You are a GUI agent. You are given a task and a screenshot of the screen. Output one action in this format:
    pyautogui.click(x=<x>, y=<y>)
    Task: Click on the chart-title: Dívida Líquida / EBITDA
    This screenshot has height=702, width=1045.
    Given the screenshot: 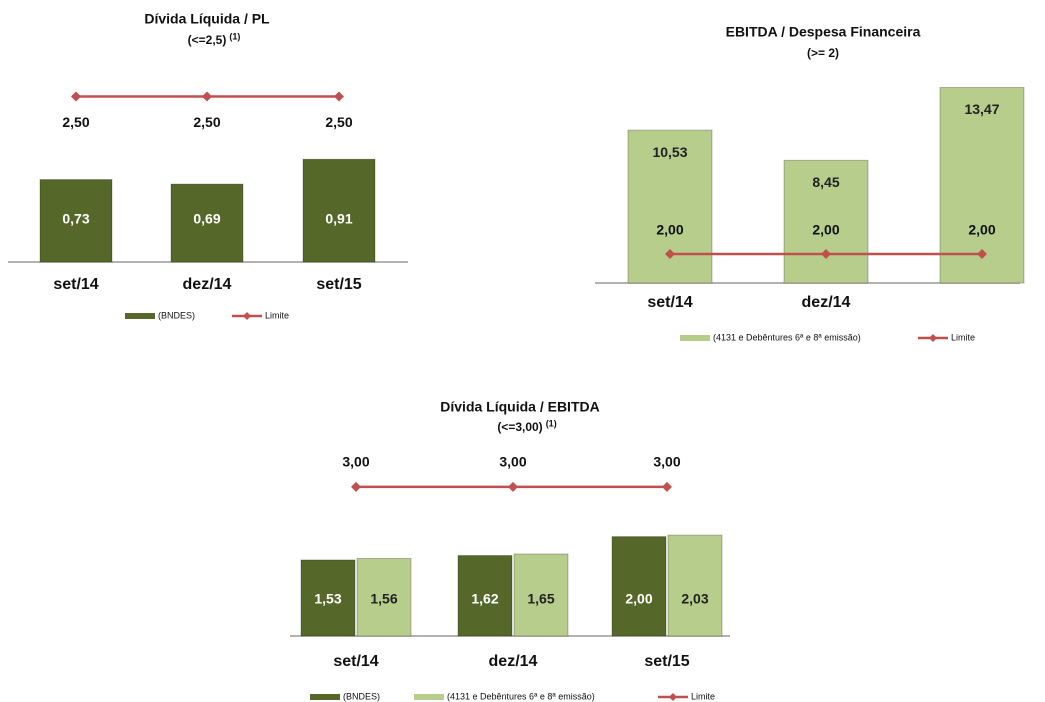 What is the action you would take?
    pyautogui.click(x=519, y=407)
    